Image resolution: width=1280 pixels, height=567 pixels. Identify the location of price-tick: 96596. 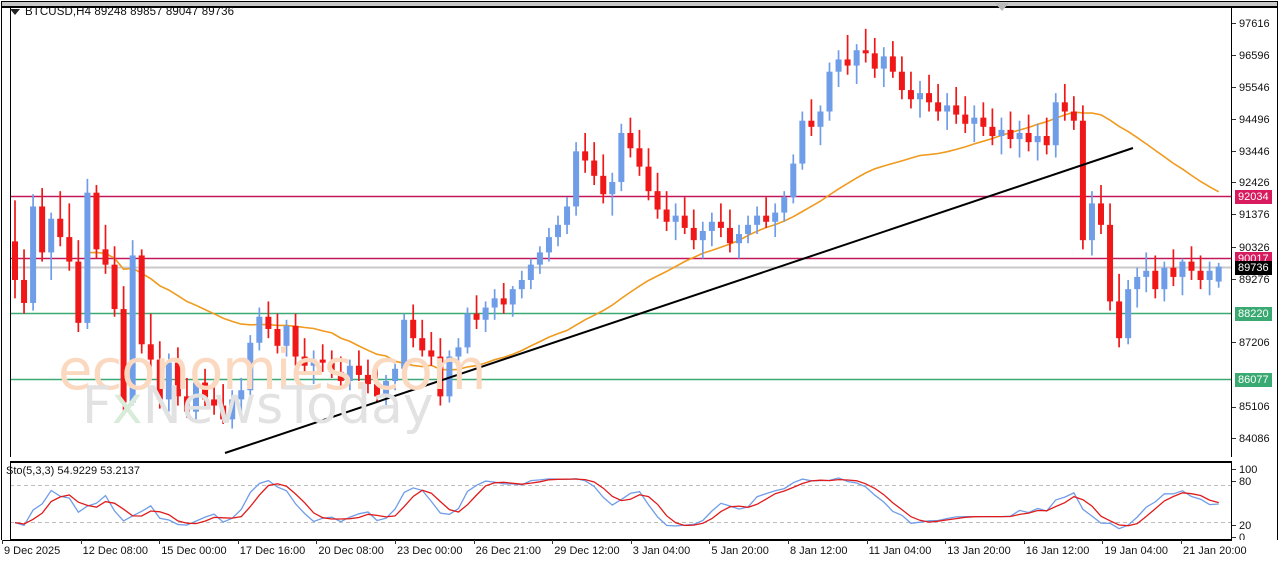
(1251, 56).